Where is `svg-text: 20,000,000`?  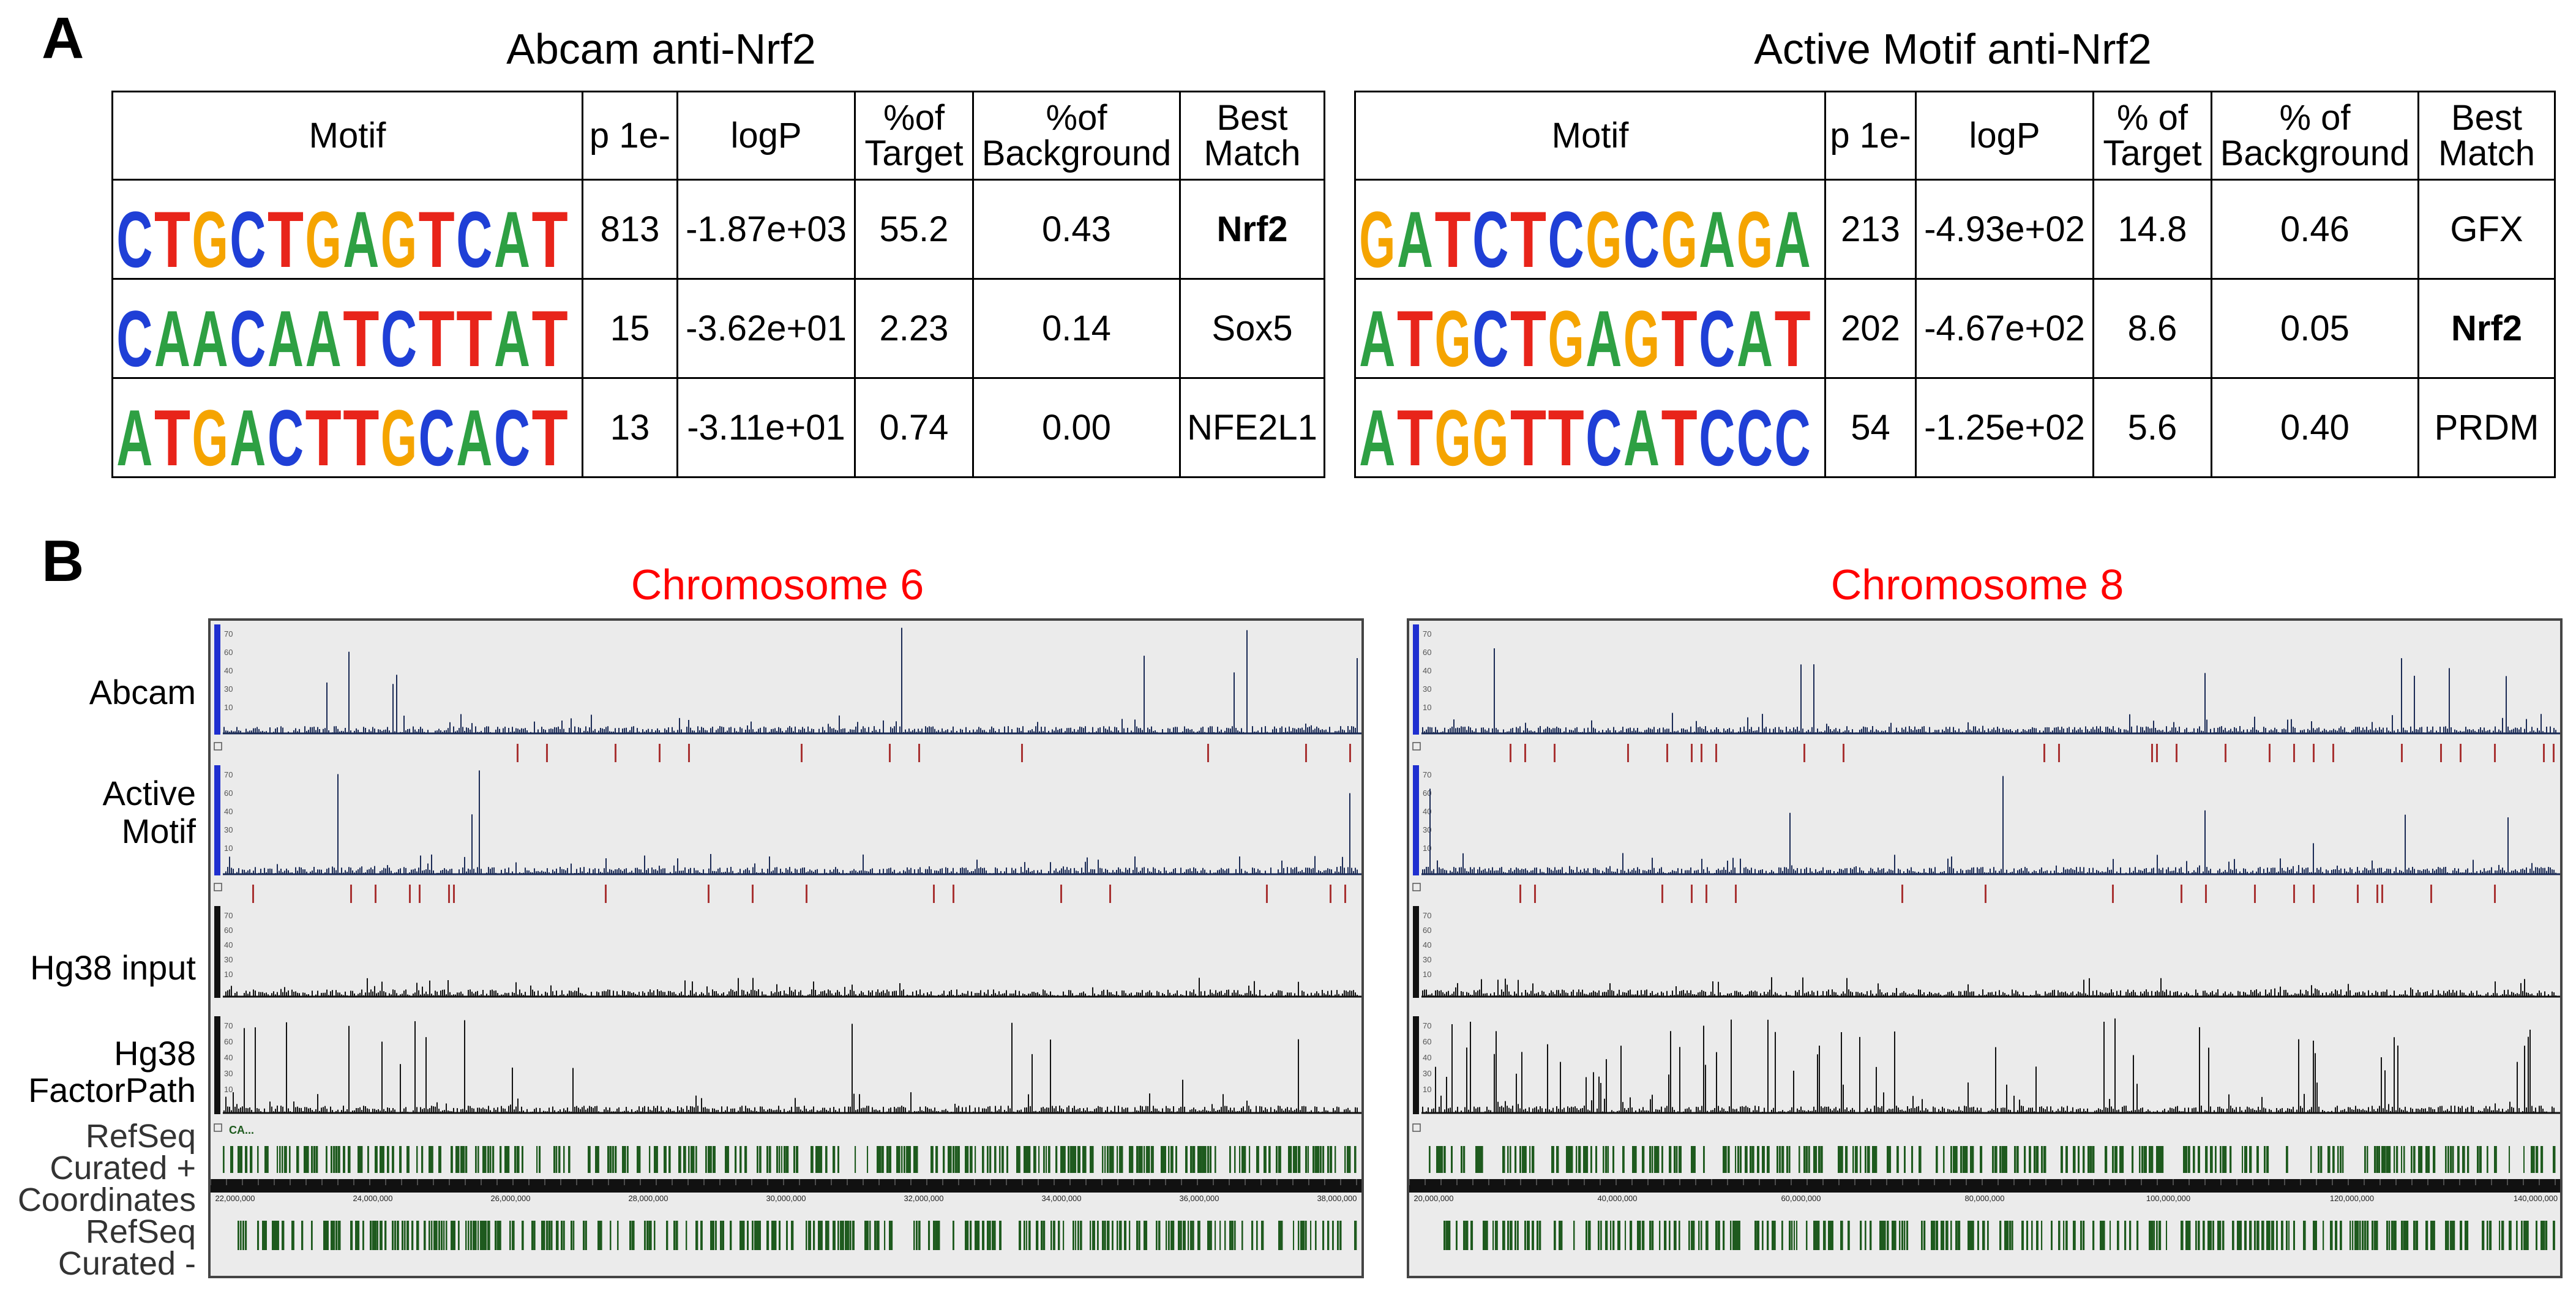 svg-text: 20,000,000 is located at coordinates (1433, 1199).